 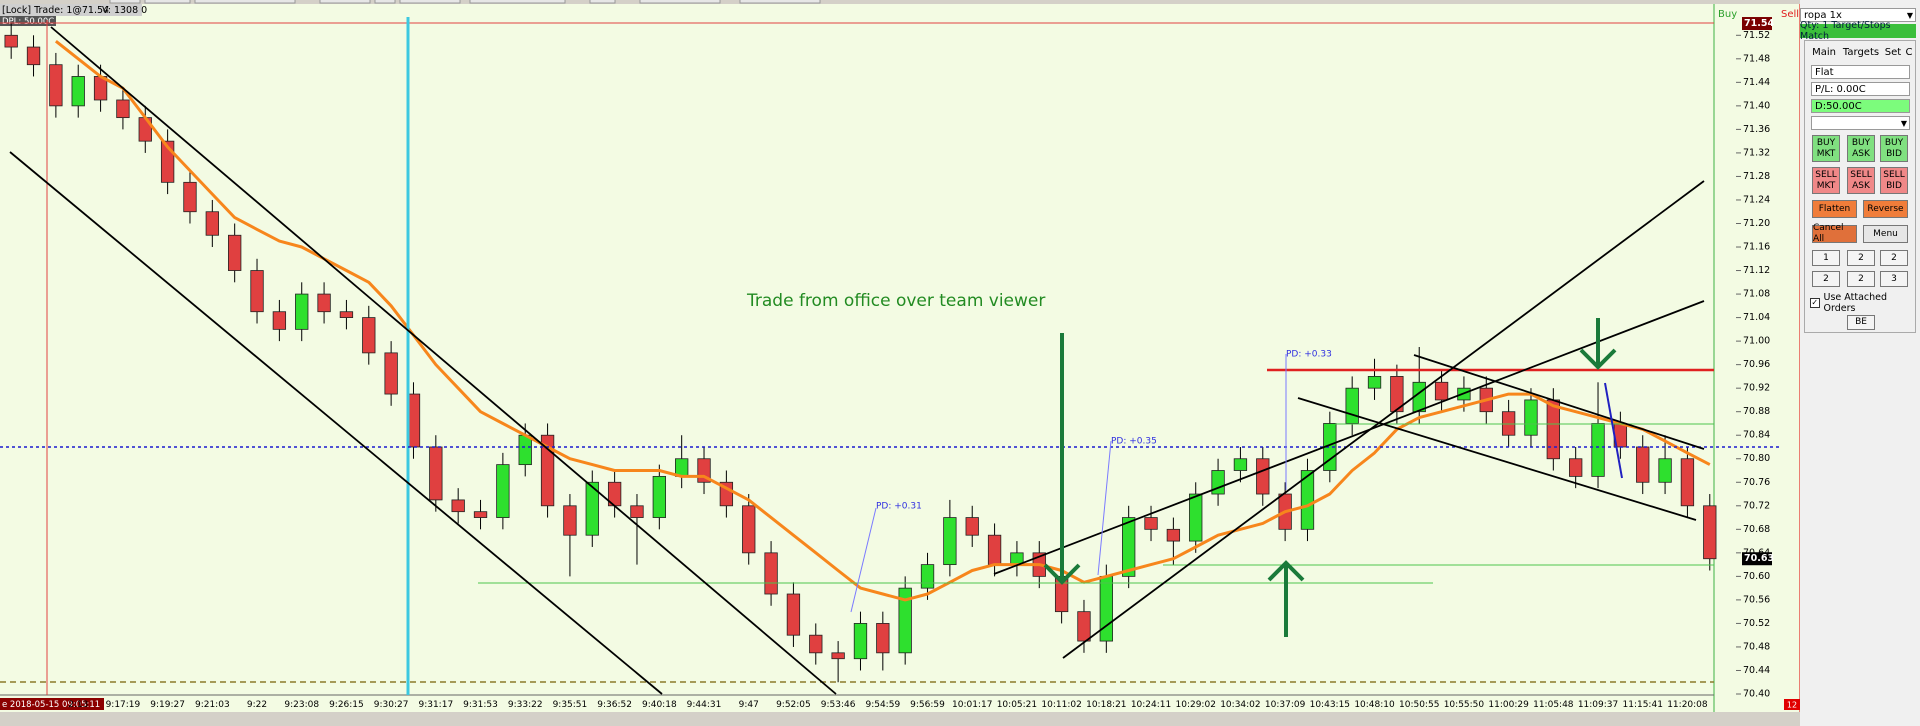 What do you see at coordinates (1885, 234) in the screenshot?
I see `menu-button: Menu` at bounding box center [1885, 234].